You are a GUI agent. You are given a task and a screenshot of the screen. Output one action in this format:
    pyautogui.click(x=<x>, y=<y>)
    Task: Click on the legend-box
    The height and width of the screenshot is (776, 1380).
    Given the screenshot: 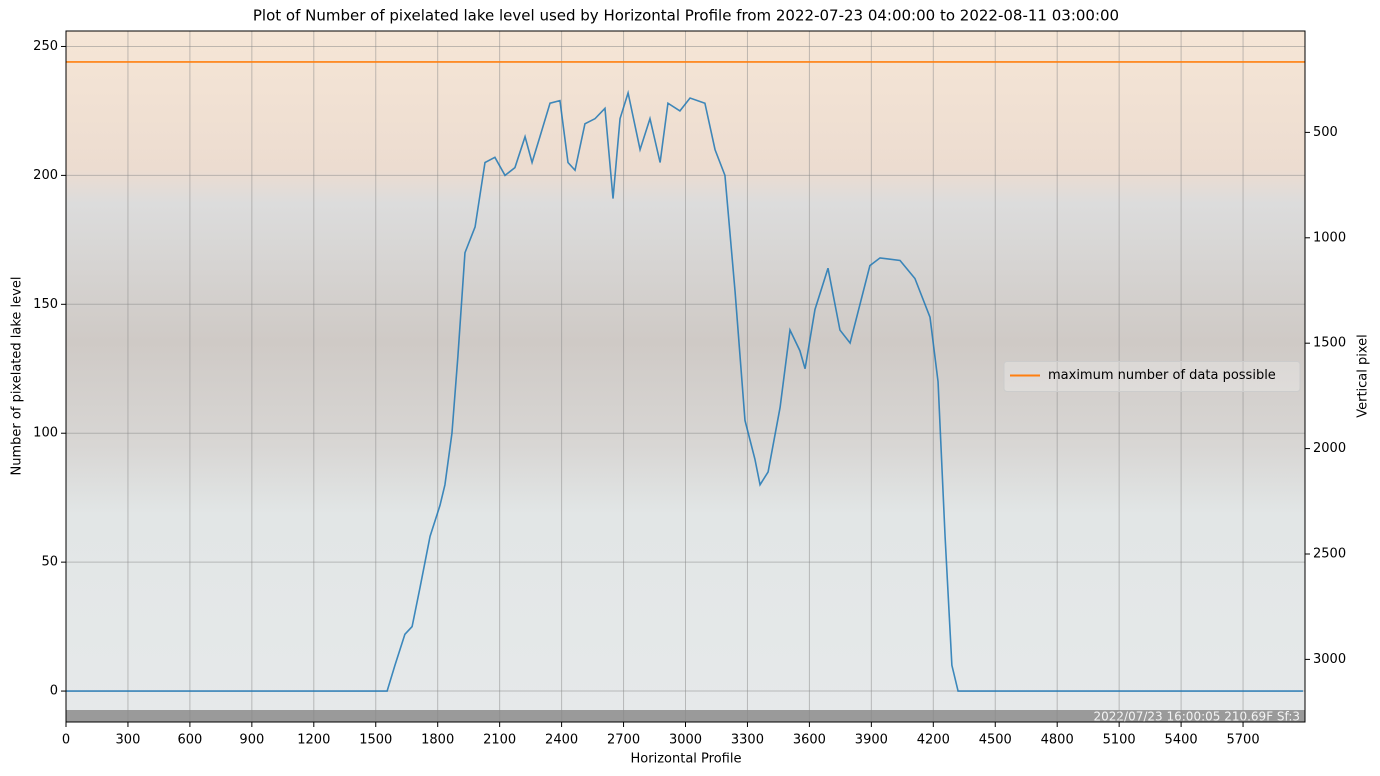 What is the action you would take?
    pyautogui.click(x=1152, y=376)
    